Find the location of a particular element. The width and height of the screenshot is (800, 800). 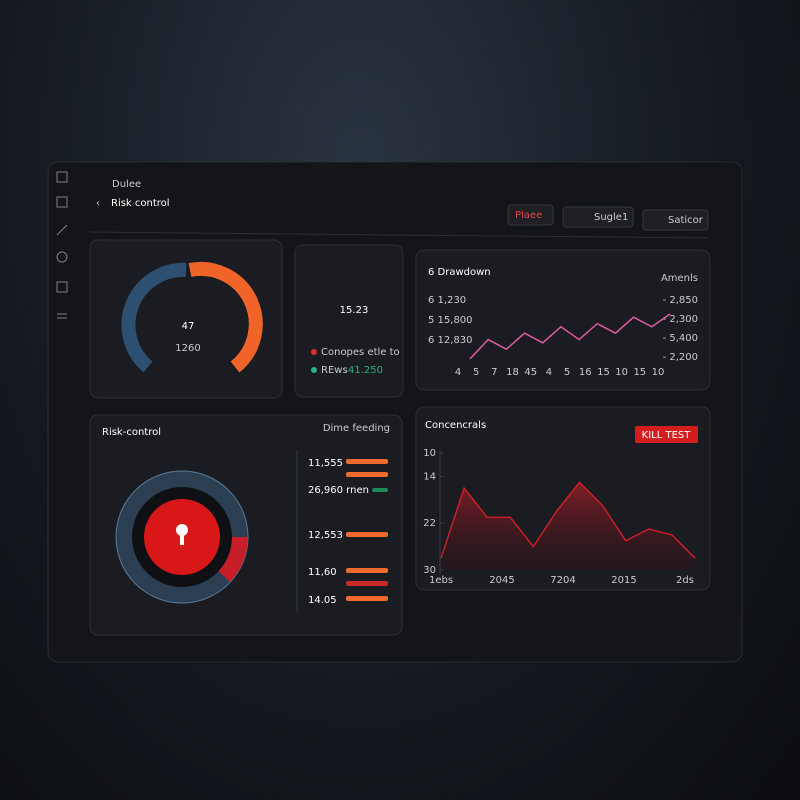

y-label: - 5,400 is located at coordinates (680, 338).